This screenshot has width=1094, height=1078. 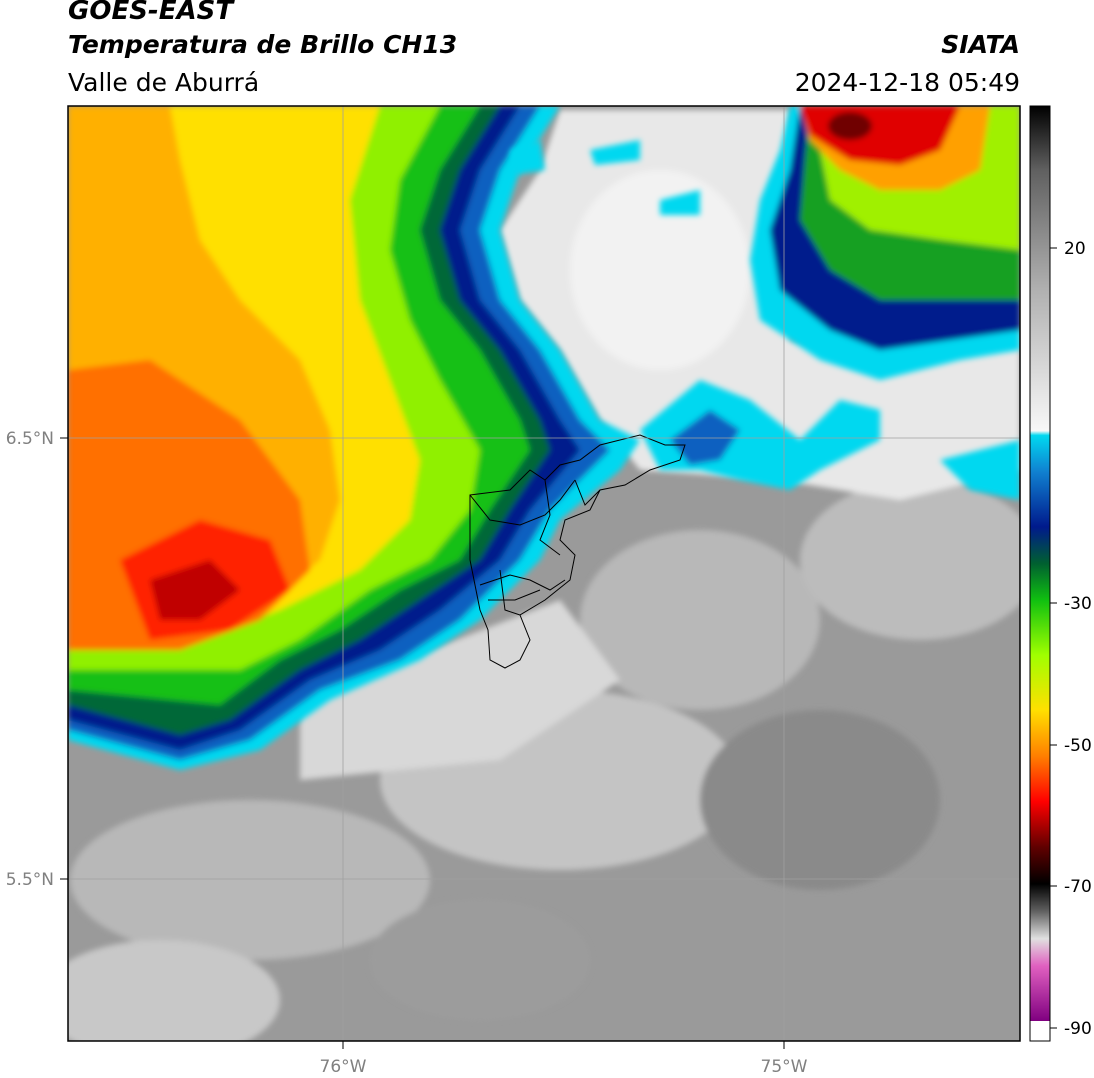 I want to click on organization-label: SIATA, so click(x=980, y=44).